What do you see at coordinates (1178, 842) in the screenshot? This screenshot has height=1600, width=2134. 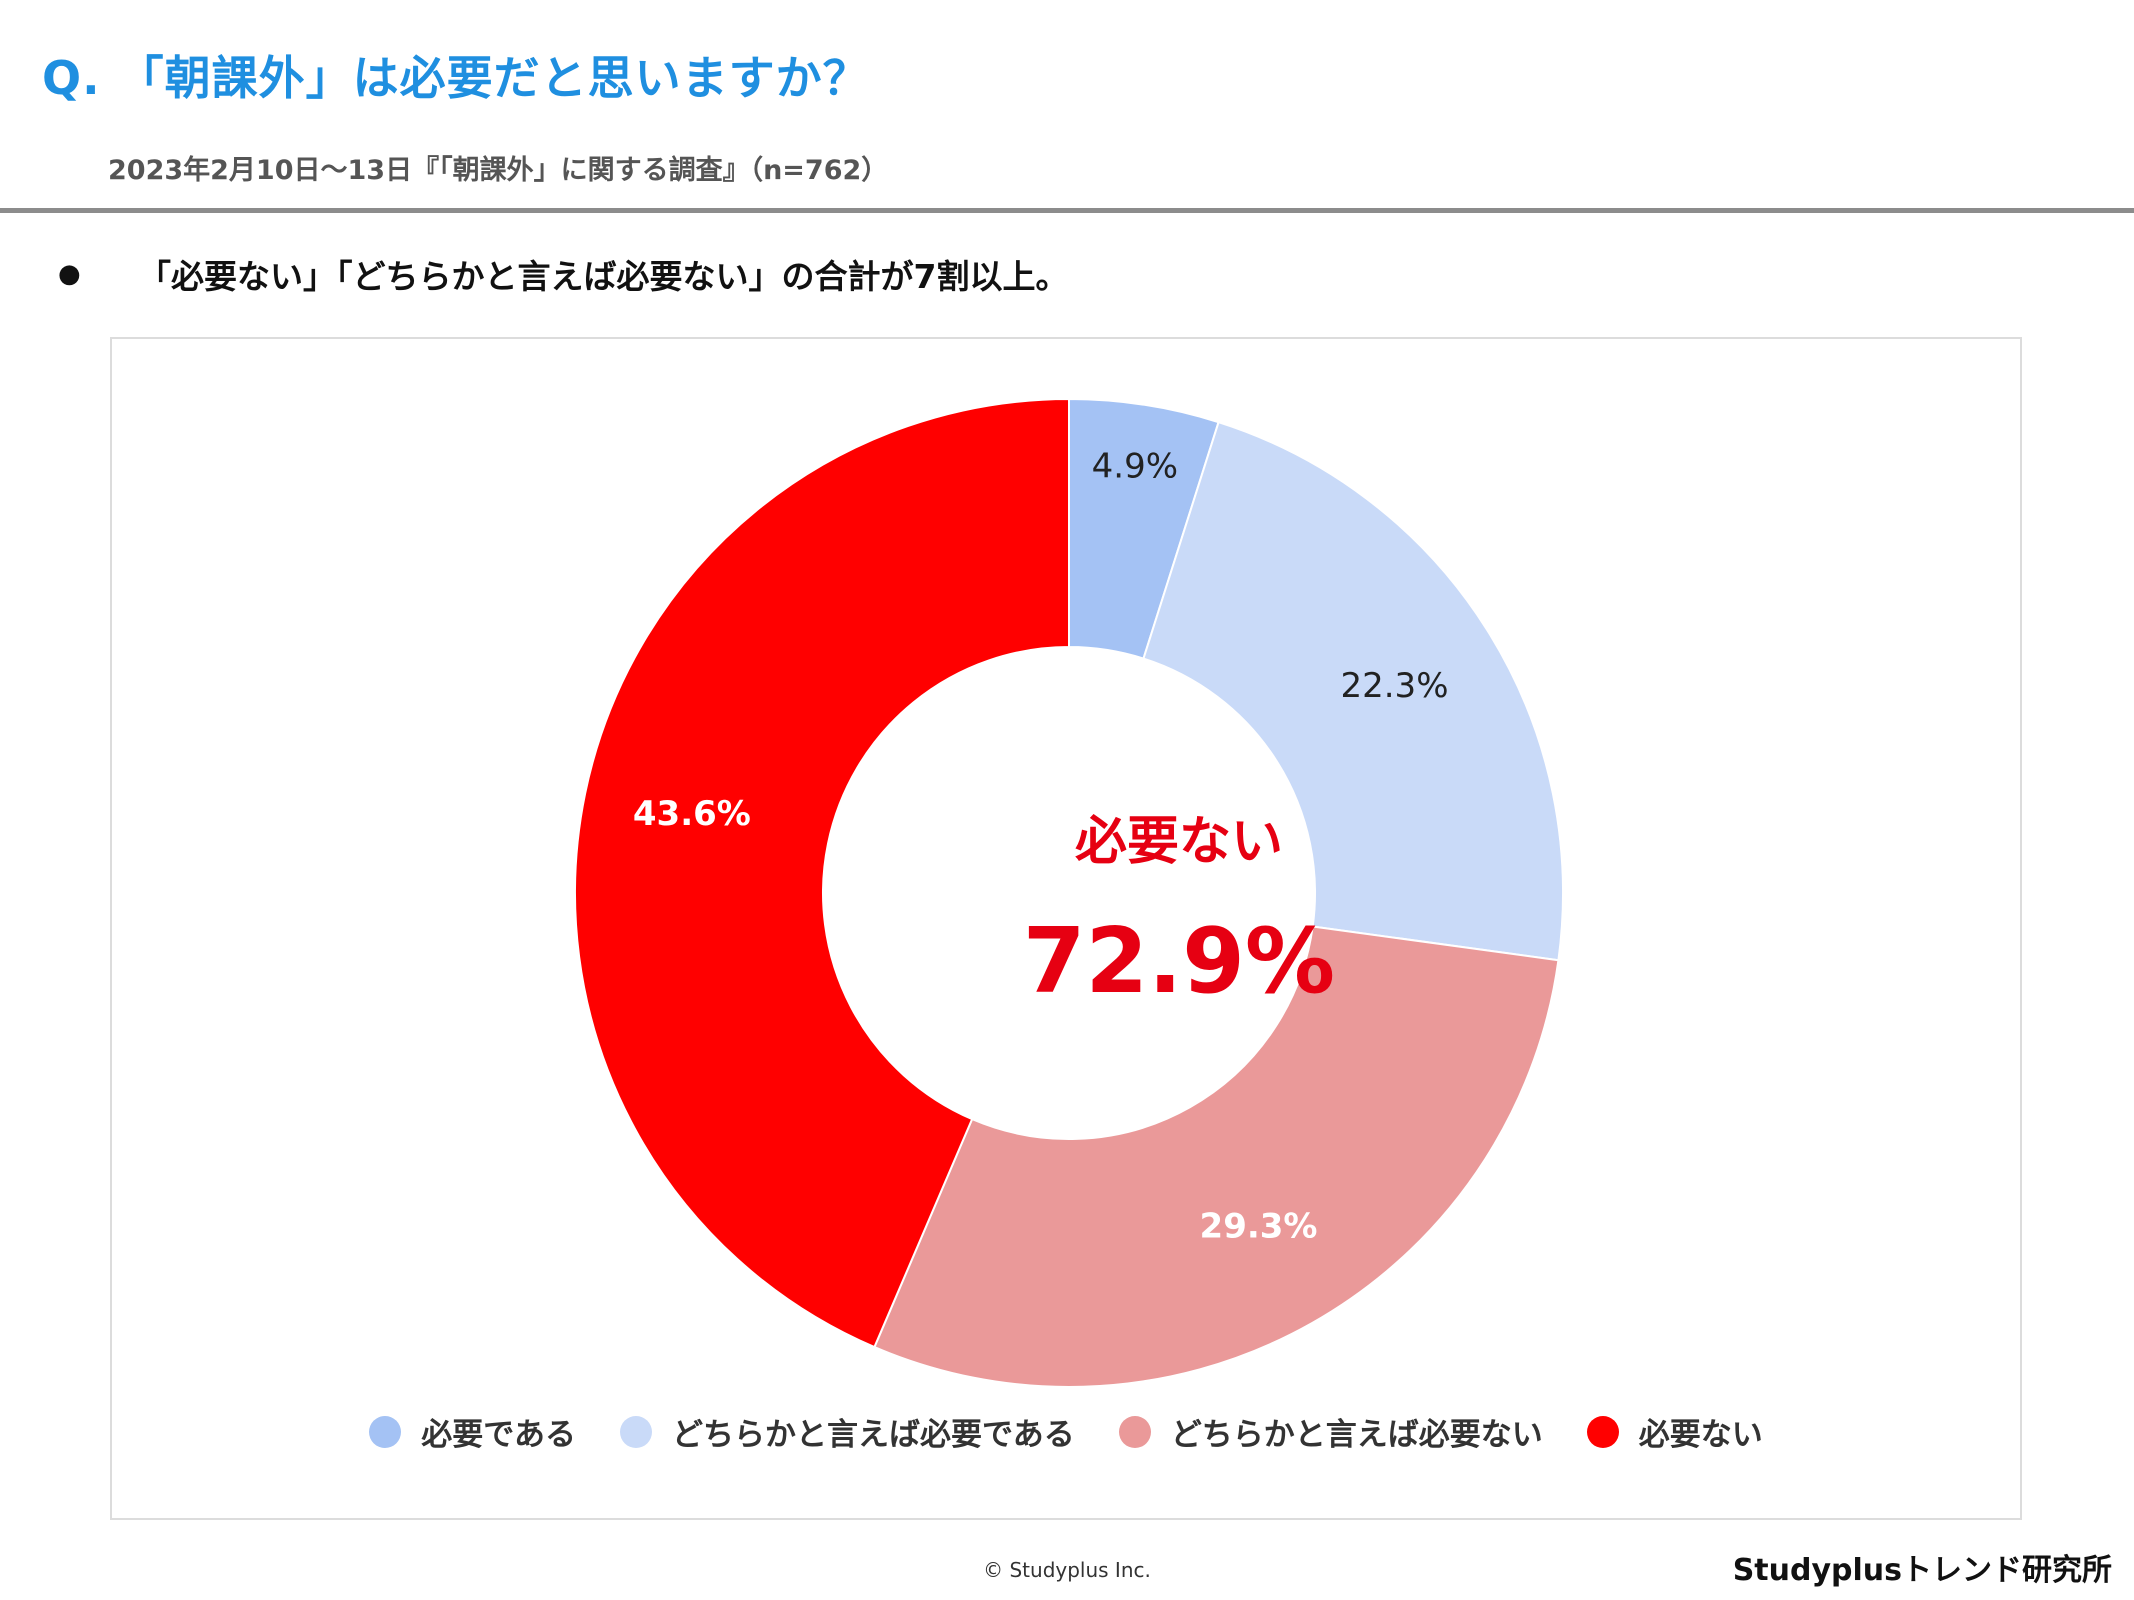 I see `center-label: 必要ない` at bounding box center [1178, 842].